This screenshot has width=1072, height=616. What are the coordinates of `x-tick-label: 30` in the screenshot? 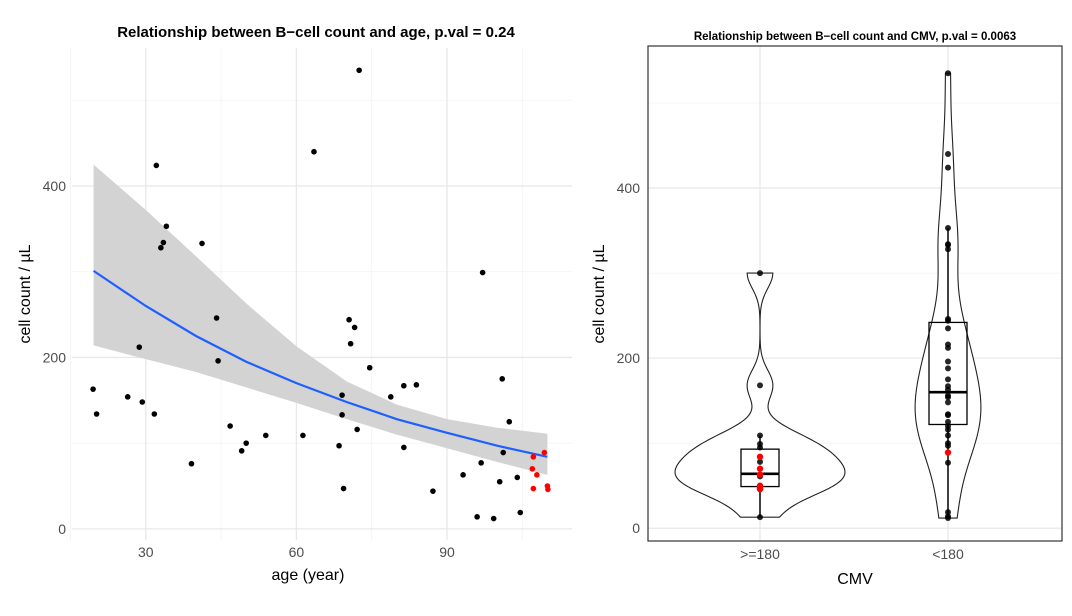 It's located at (146, 552).